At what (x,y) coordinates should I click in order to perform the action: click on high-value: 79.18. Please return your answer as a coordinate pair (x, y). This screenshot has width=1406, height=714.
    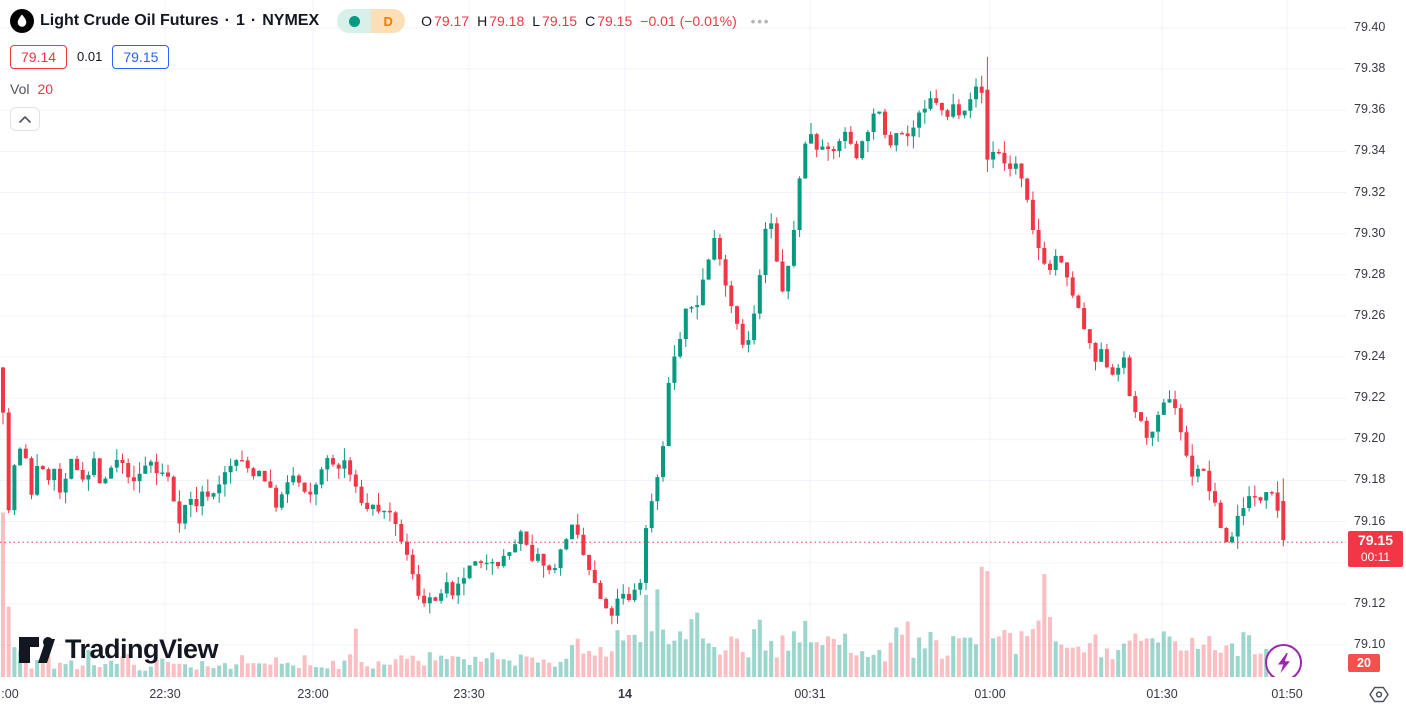
    Looking at the image, I should click on (507, 21).